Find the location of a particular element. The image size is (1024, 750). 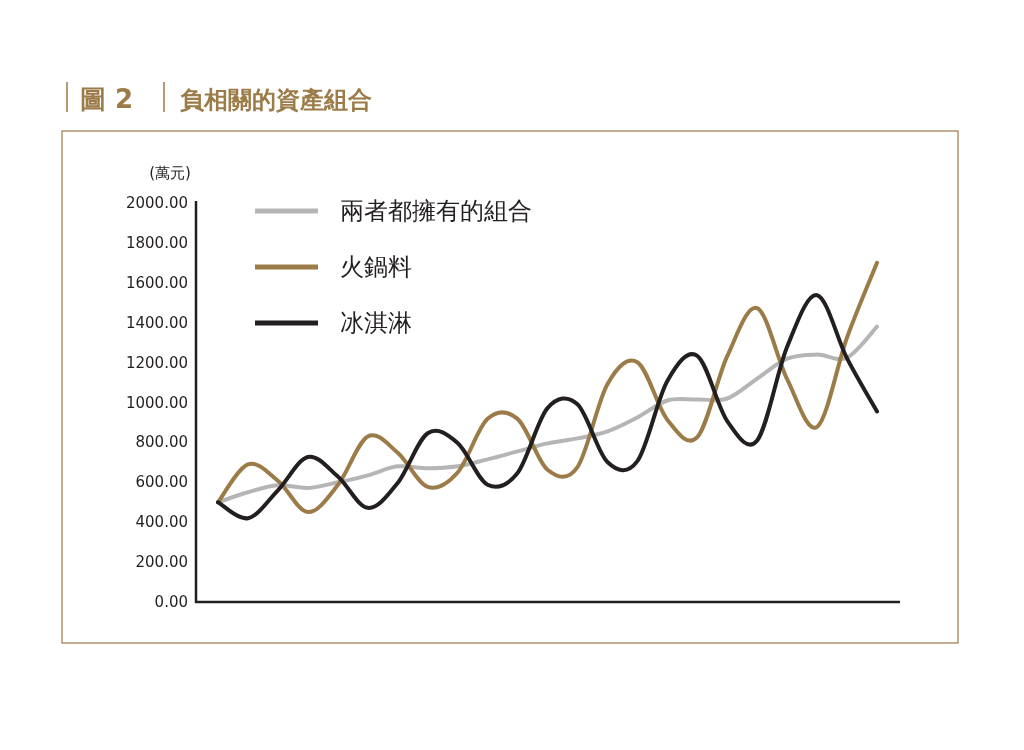

legend-label: 兩者都擁有的組合 is located at coordinates (436, 211).